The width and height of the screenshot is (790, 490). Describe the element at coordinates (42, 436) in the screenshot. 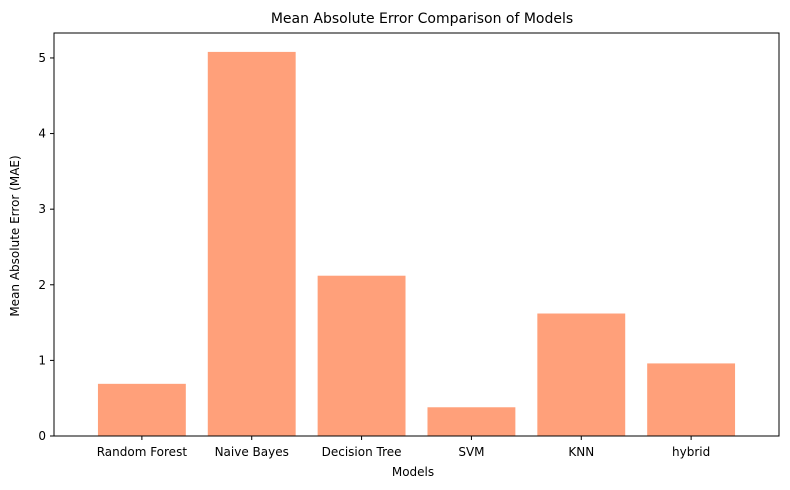

I see `y-tick-label: 0` at that location.